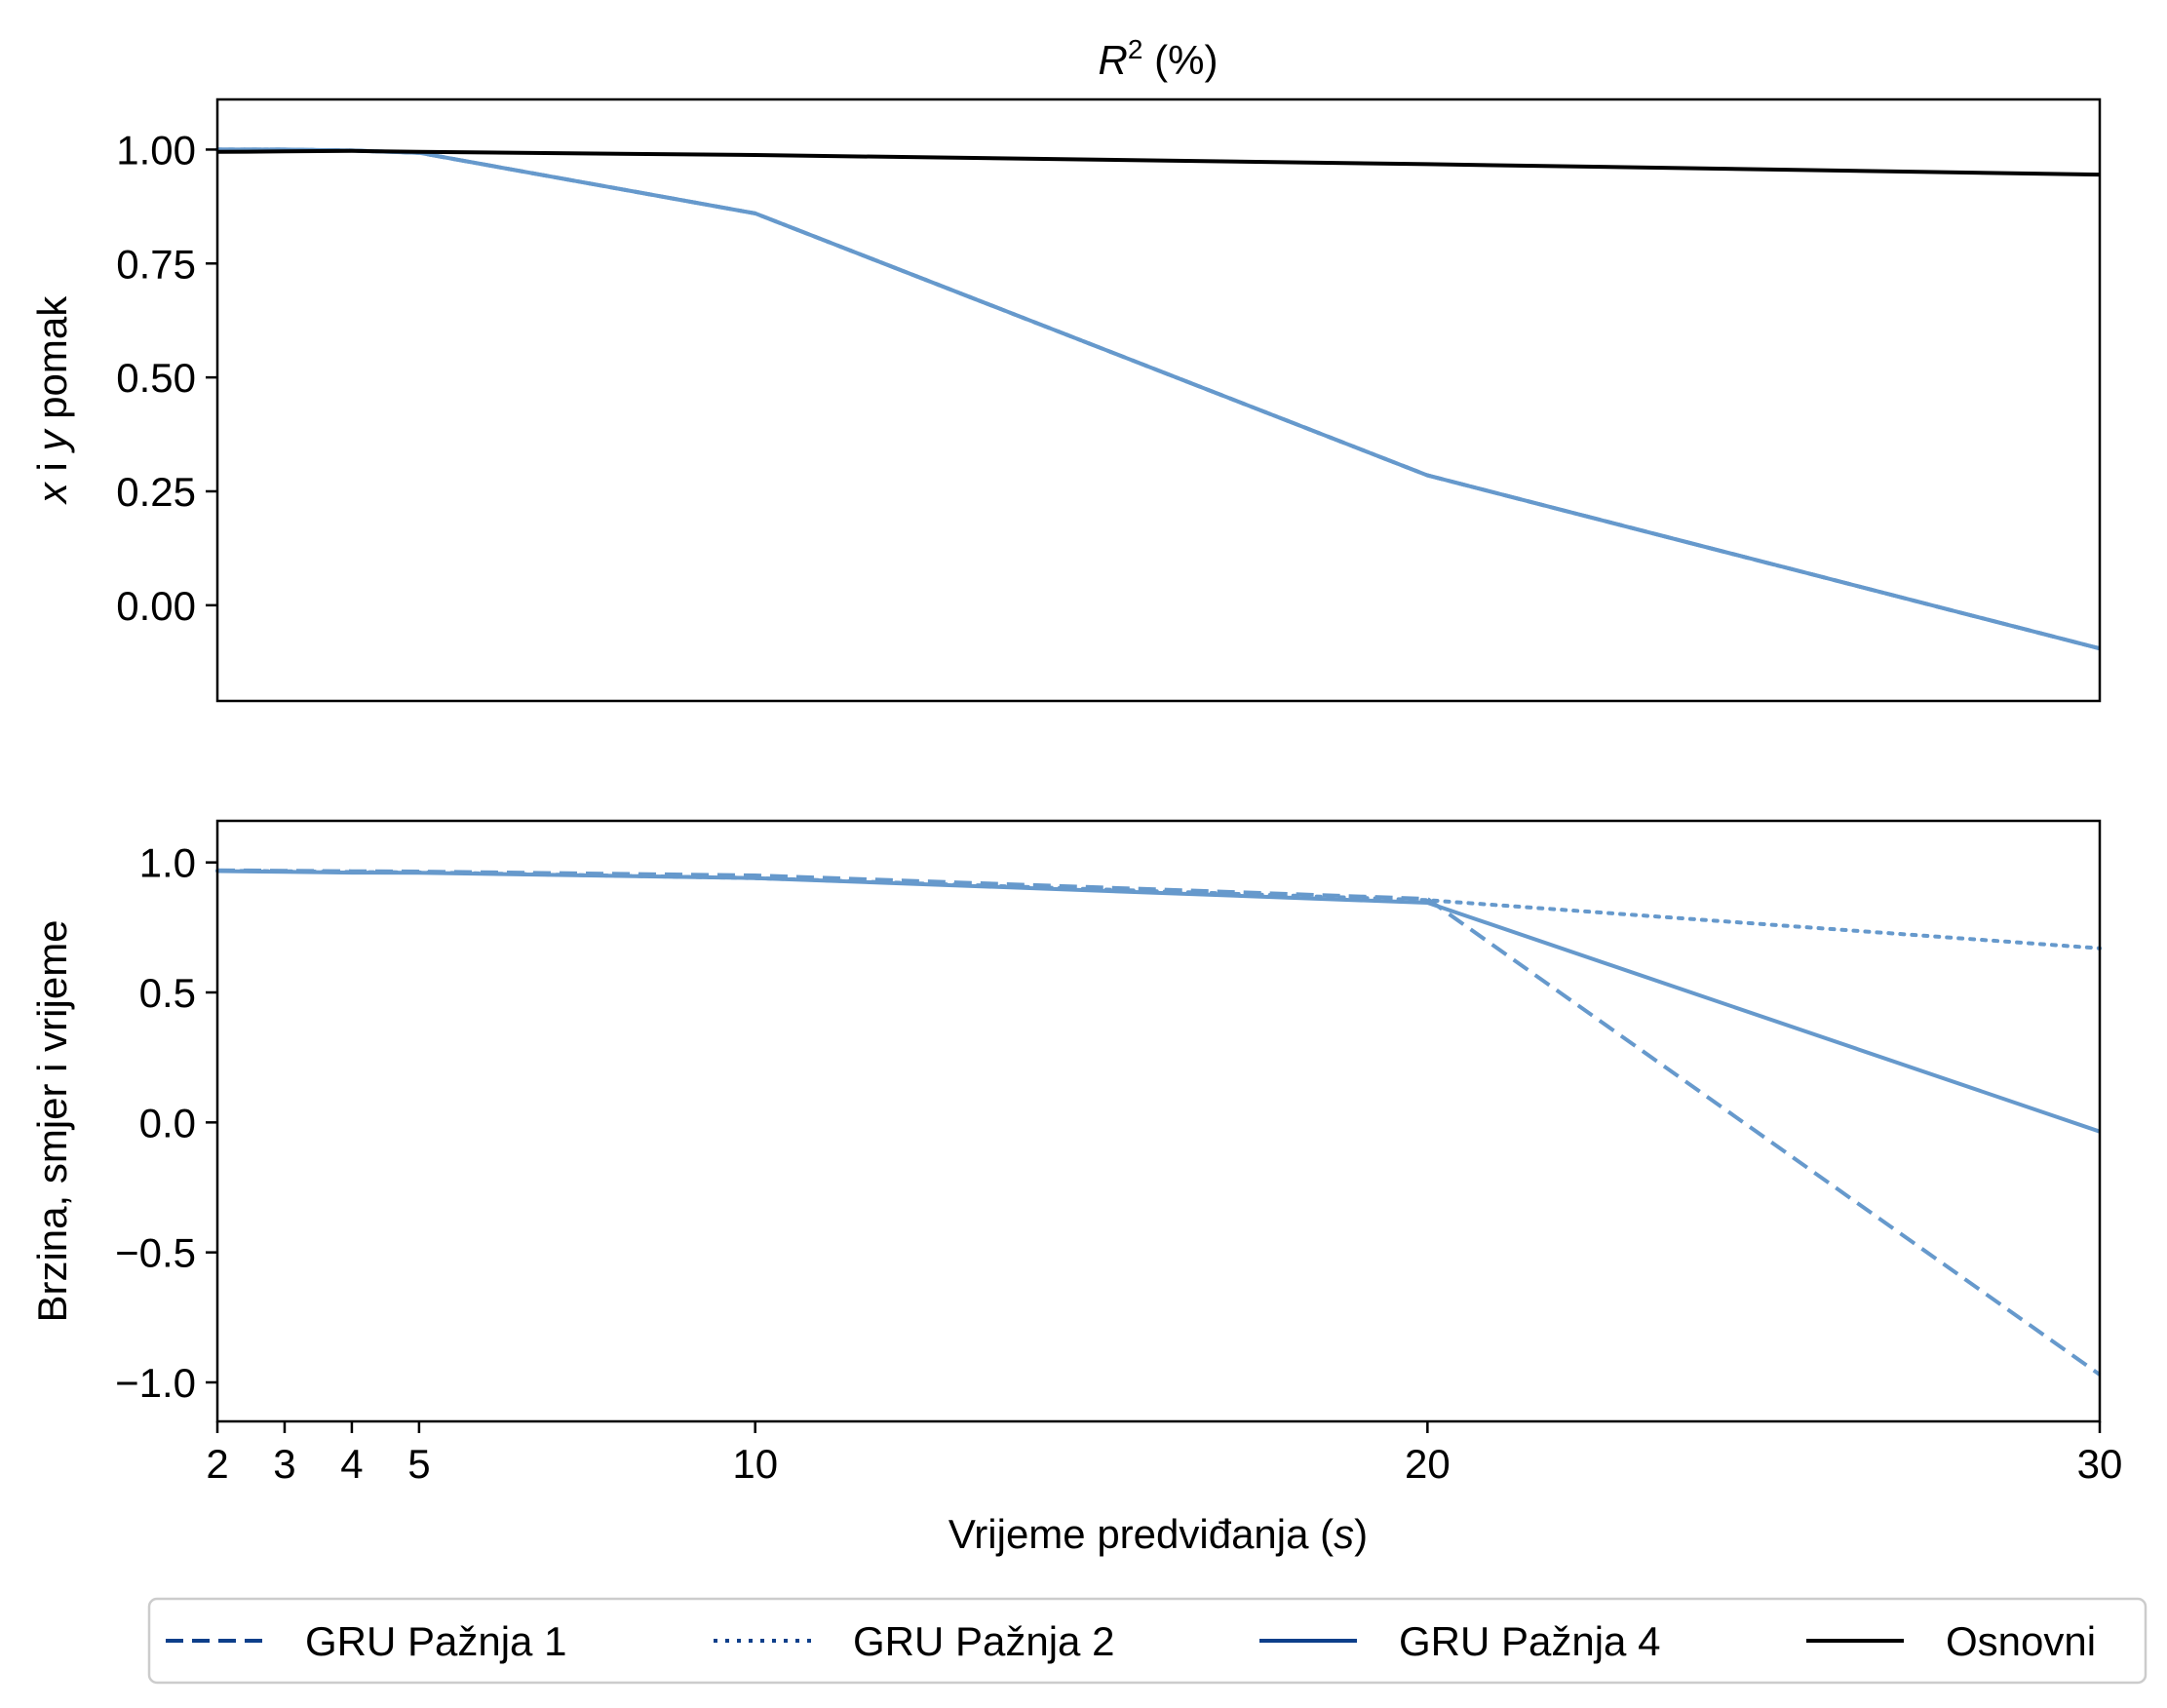 The image size is (2167, 1708). Describe the element at coordinates (156, 492) in the screenshot. I see `ytick-label: 0.25` at that location.